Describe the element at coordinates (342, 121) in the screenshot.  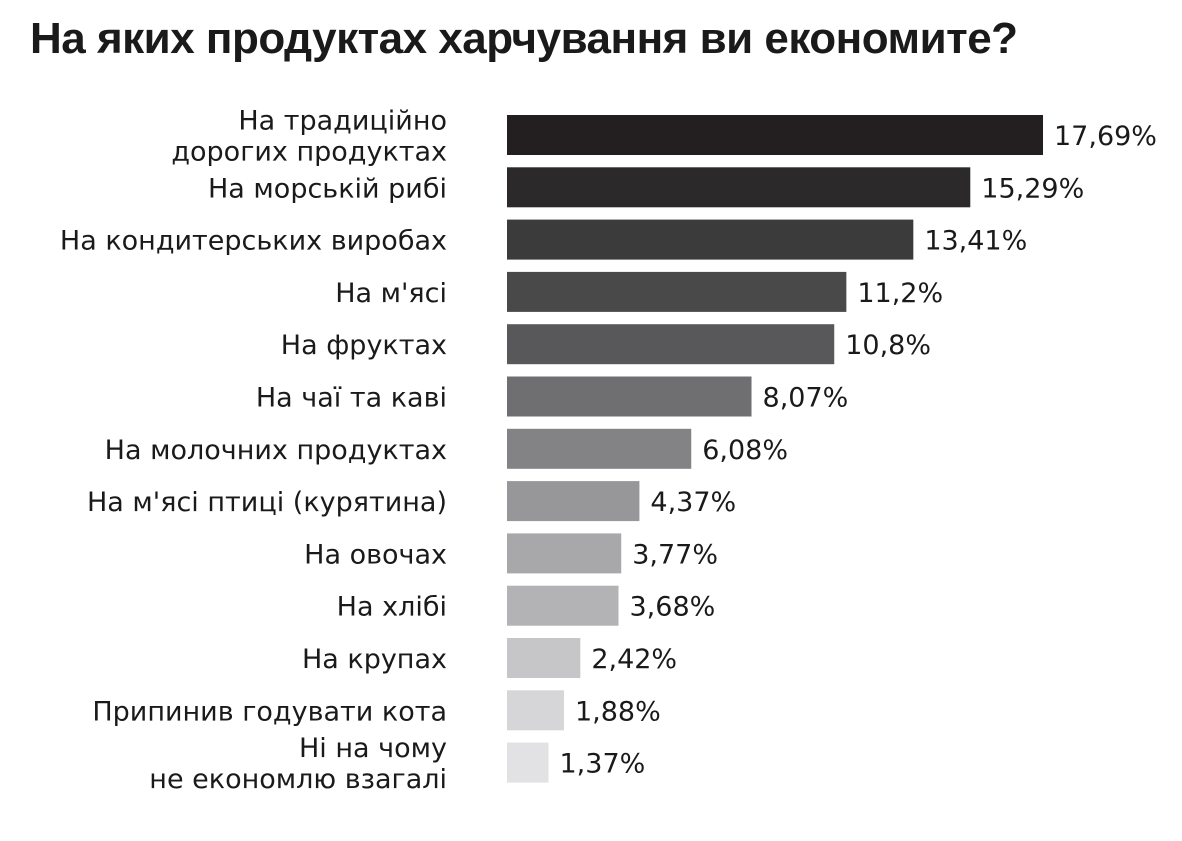
I see `category-label-line: На традиційно` at that location.